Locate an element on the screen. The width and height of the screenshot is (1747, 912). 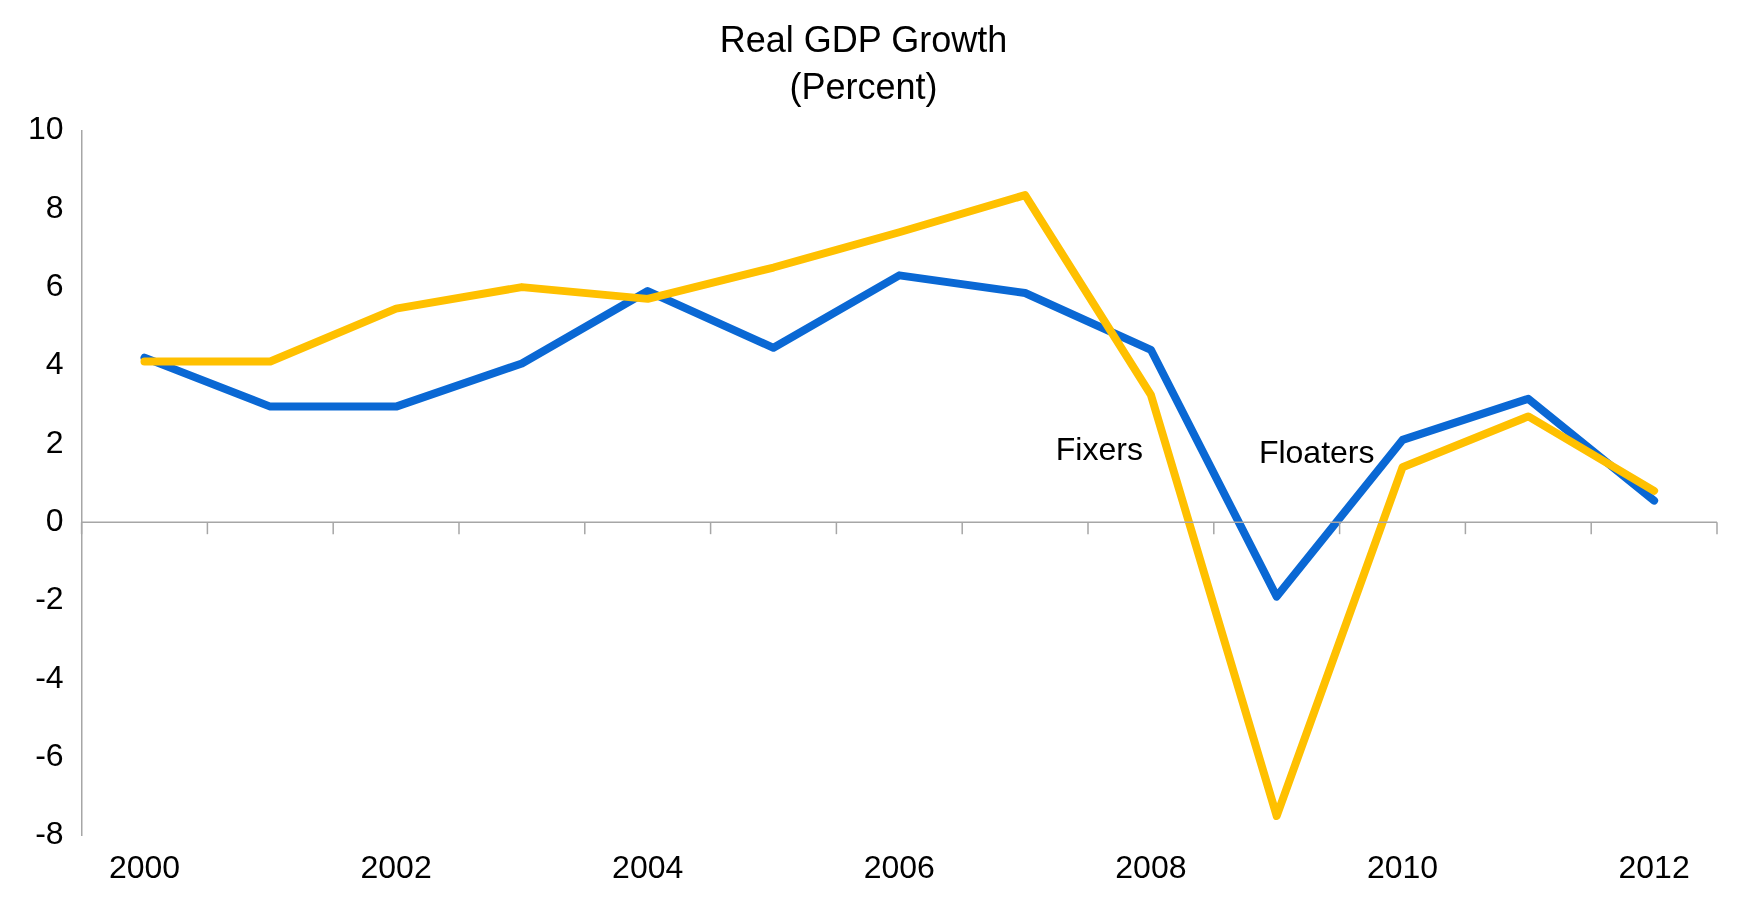
x-tick-label: 2000 is located at coordinates (144, 866).